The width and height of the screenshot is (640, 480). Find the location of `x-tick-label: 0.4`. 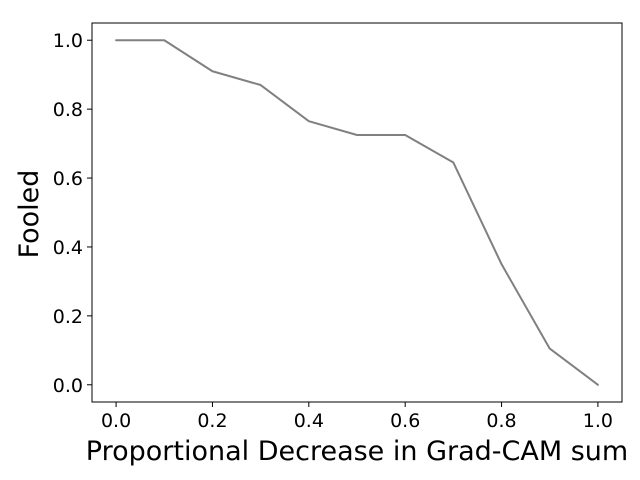

x-tick-label: 0.4 is located at coordinates (309, 421).